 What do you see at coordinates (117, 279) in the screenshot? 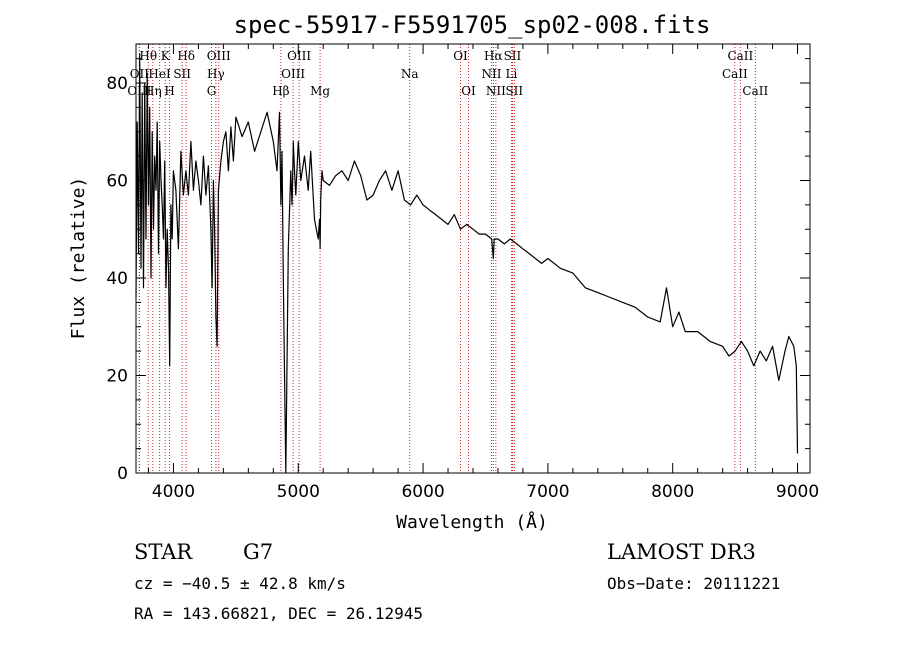
I see `y-tick-label: 40` at bounding box center [117, 279].